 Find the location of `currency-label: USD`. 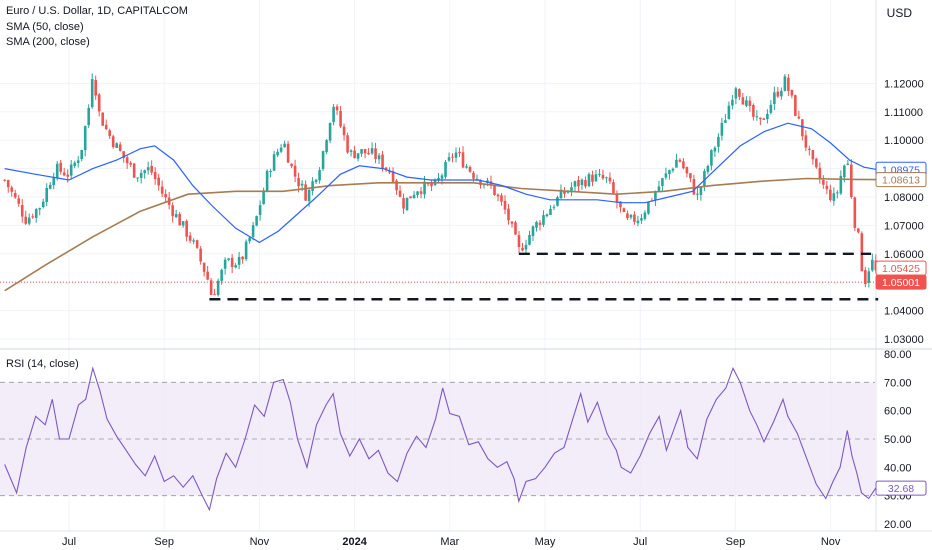

currency-label: USD is located at coordinates (899, 13).